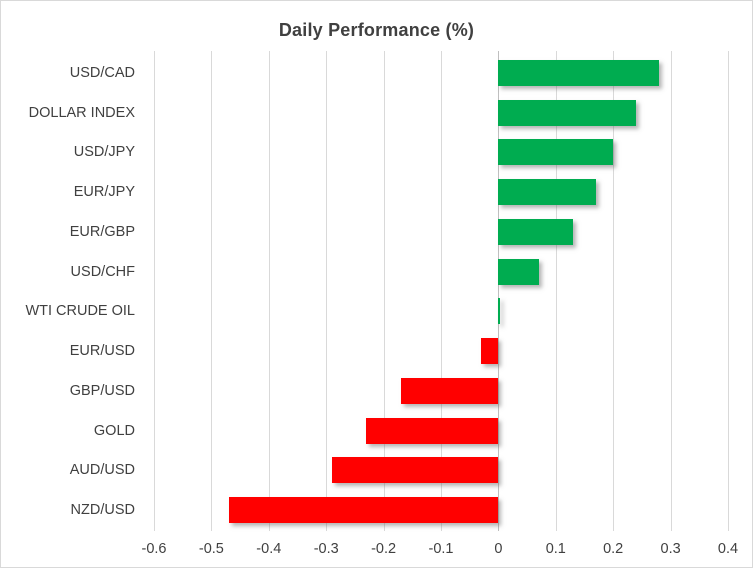 This screenshot has width=753, height=568. Describe the element at coordinates (80, 311) in the screenshot. I see `category-label: WTI CRUDE OIL` at that location.